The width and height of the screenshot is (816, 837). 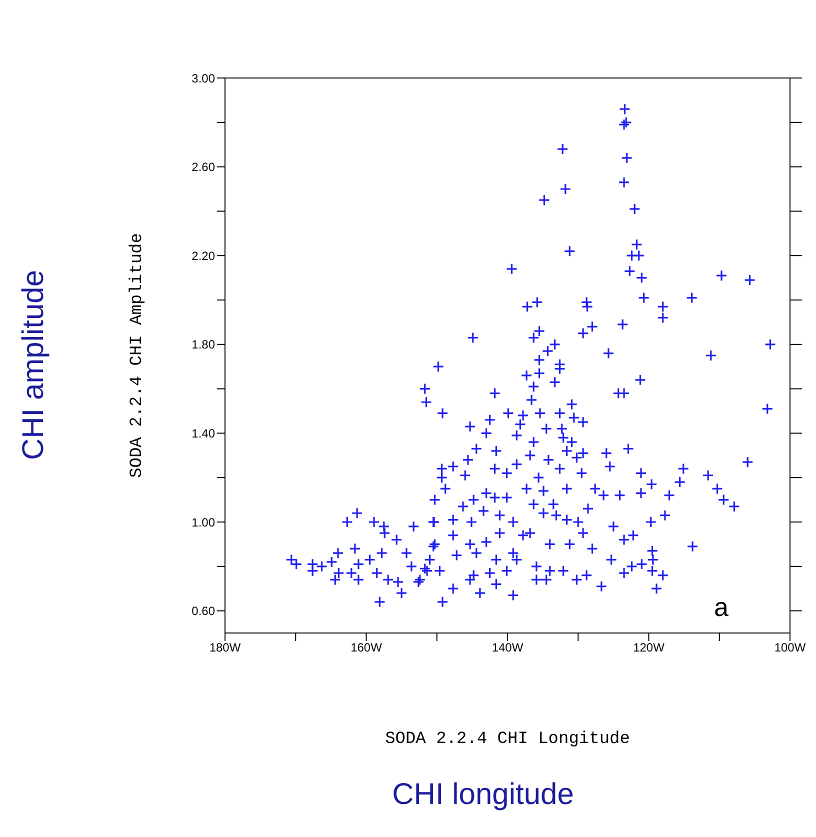 What do you see at coordinates (721, 607) in the screenshot?
I see `annotation: a` at bounding box center [721, 607].